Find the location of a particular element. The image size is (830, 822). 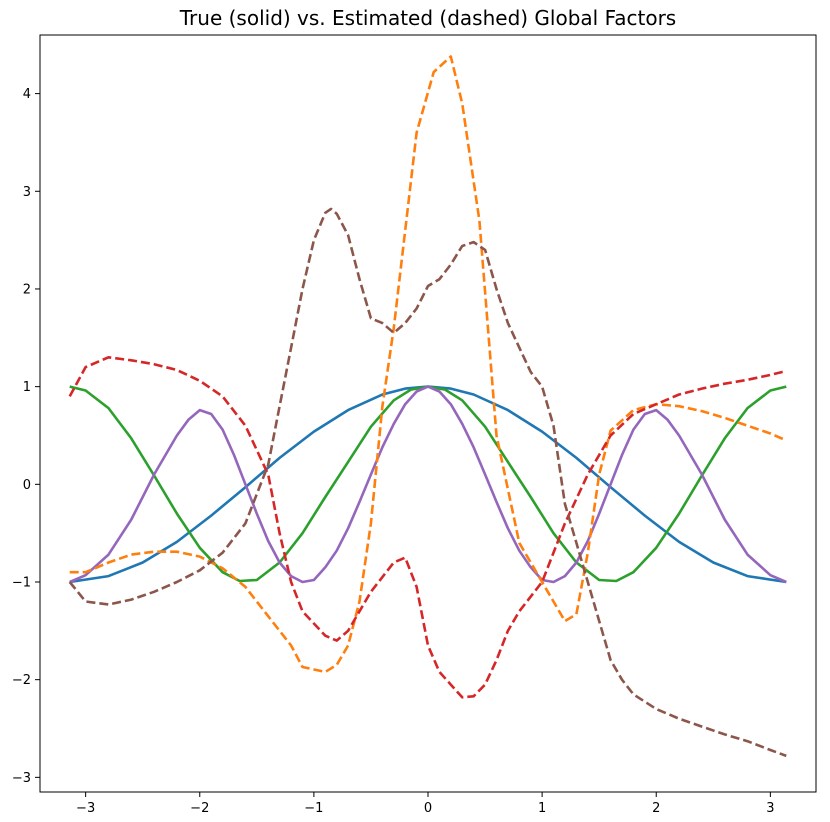

x-tick-label: −2 is located at coordinates (199, 808).